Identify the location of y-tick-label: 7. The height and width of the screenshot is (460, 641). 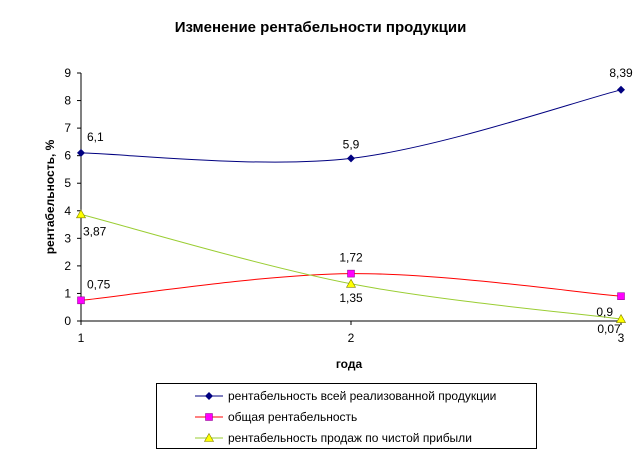
(67, 128).